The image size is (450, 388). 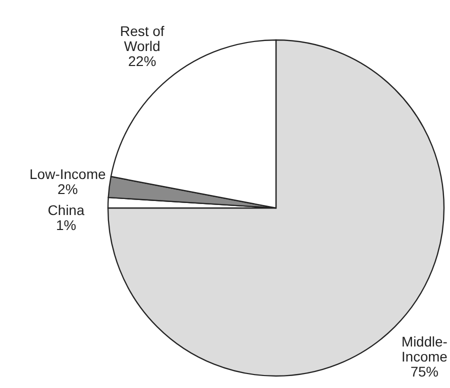 What do you see at coordinates (424, 371) in the screenshot?
I see `data-label: 75%` at bounding box center [424, 371].